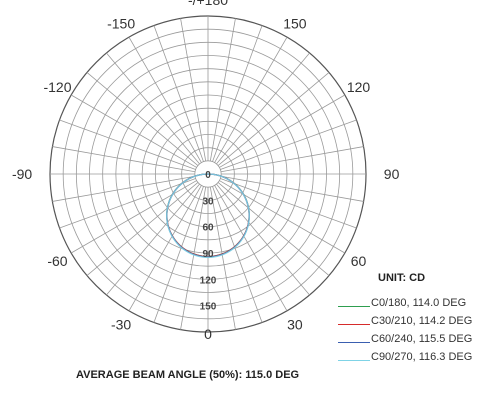  What do you see at coordinates (208, 307) in the screenshot?
I see `radial-tick-label: 150` at bounding box center [208, 307].